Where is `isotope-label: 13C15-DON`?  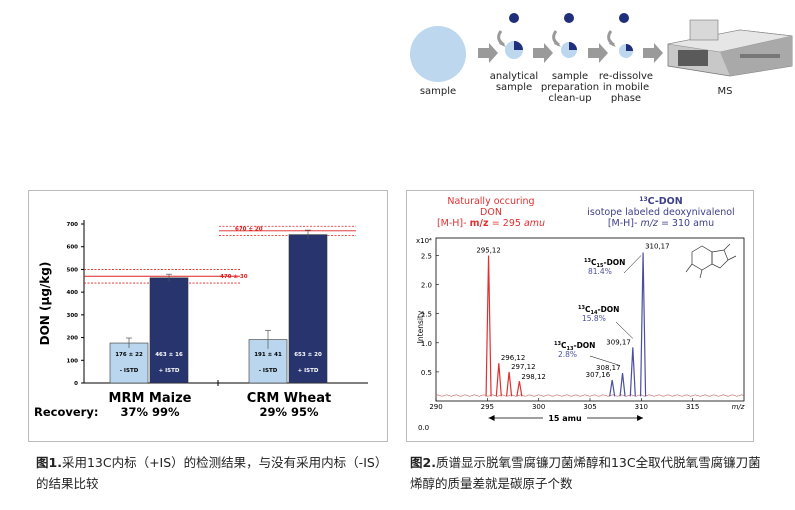
isotope-label: 13C15-DON is located at coordinates (604, 263).